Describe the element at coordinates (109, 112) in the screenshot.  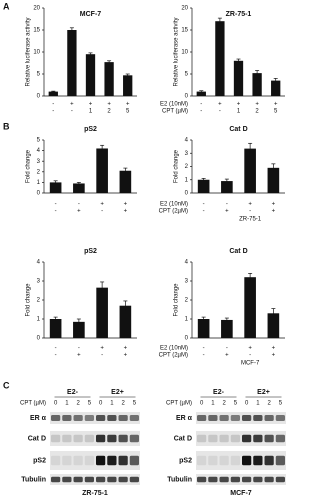
I see `condition-value: 2` at that location.